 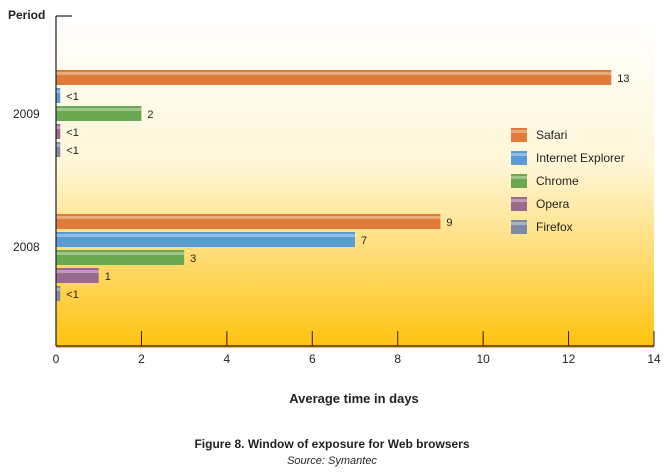 I want to click on data-label-2009-firefox: <1, so click(x=72, y=151).